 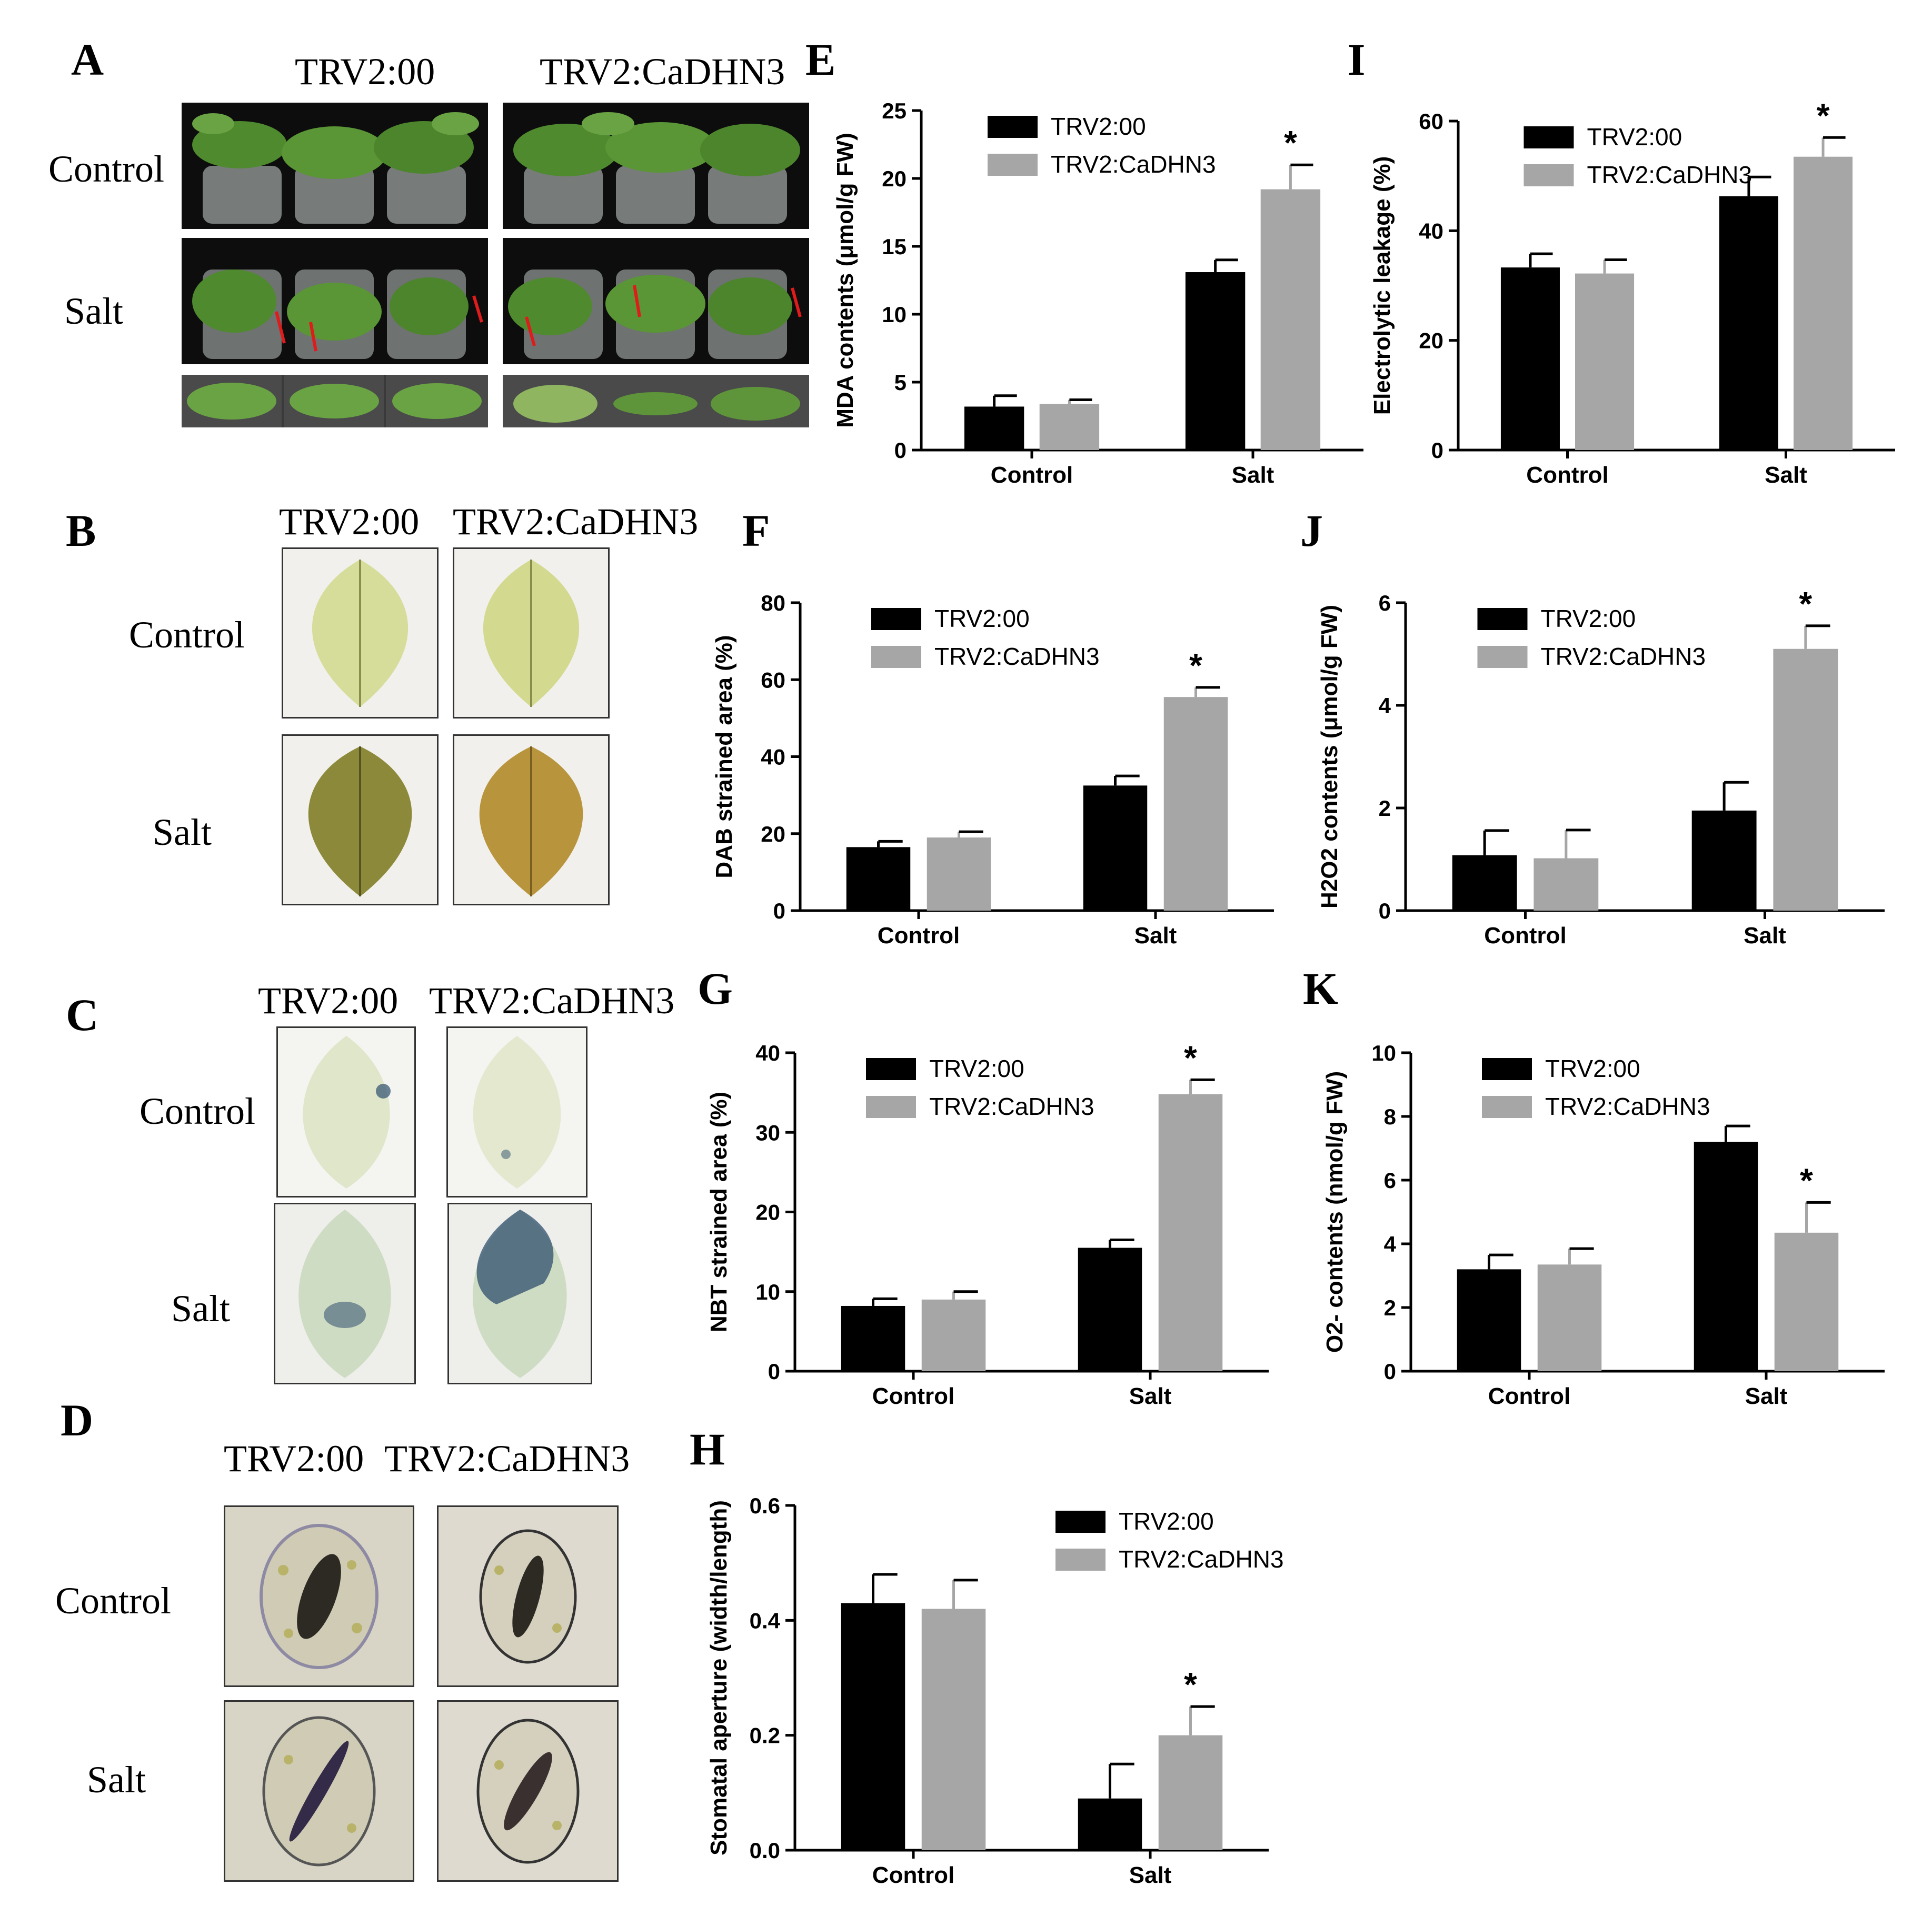 I want to click on y-tick-label: 4, so click(x=1390, y=1244).